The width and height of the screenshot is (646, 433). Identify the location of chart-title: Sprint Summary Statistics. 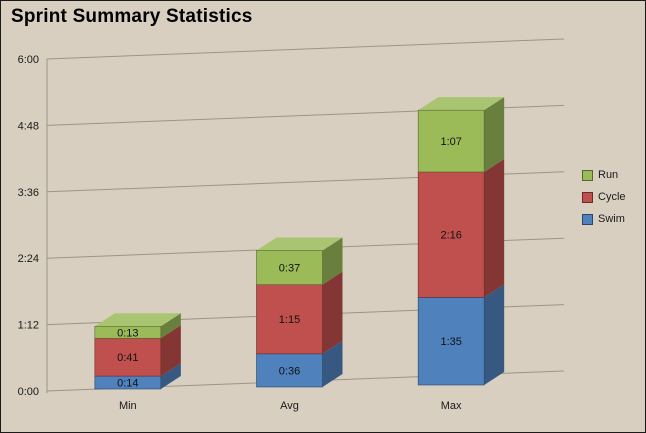
(132, 16).